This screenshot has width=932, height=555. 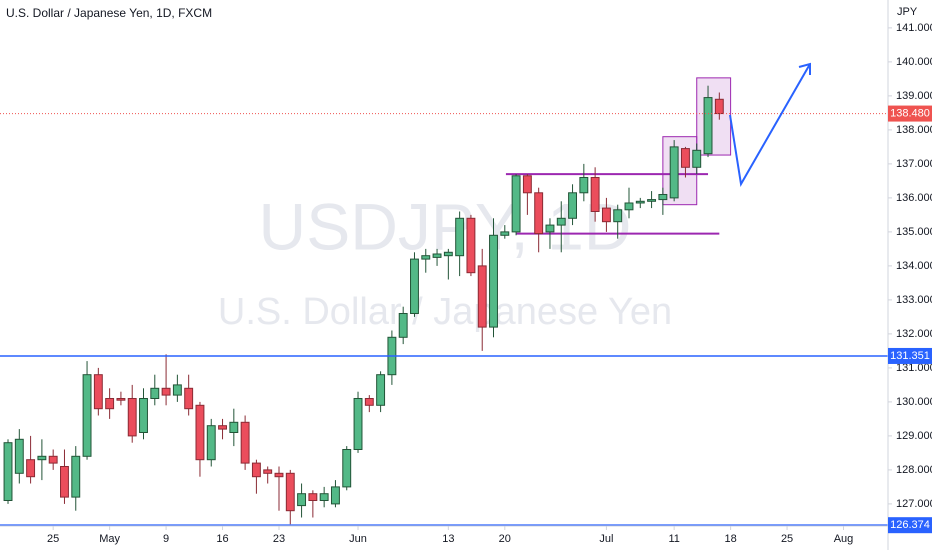 What do you see at coordinates (673, 539) in the screenshot?
I see `x-tick-label: 11` at bounding box center [673, 539].